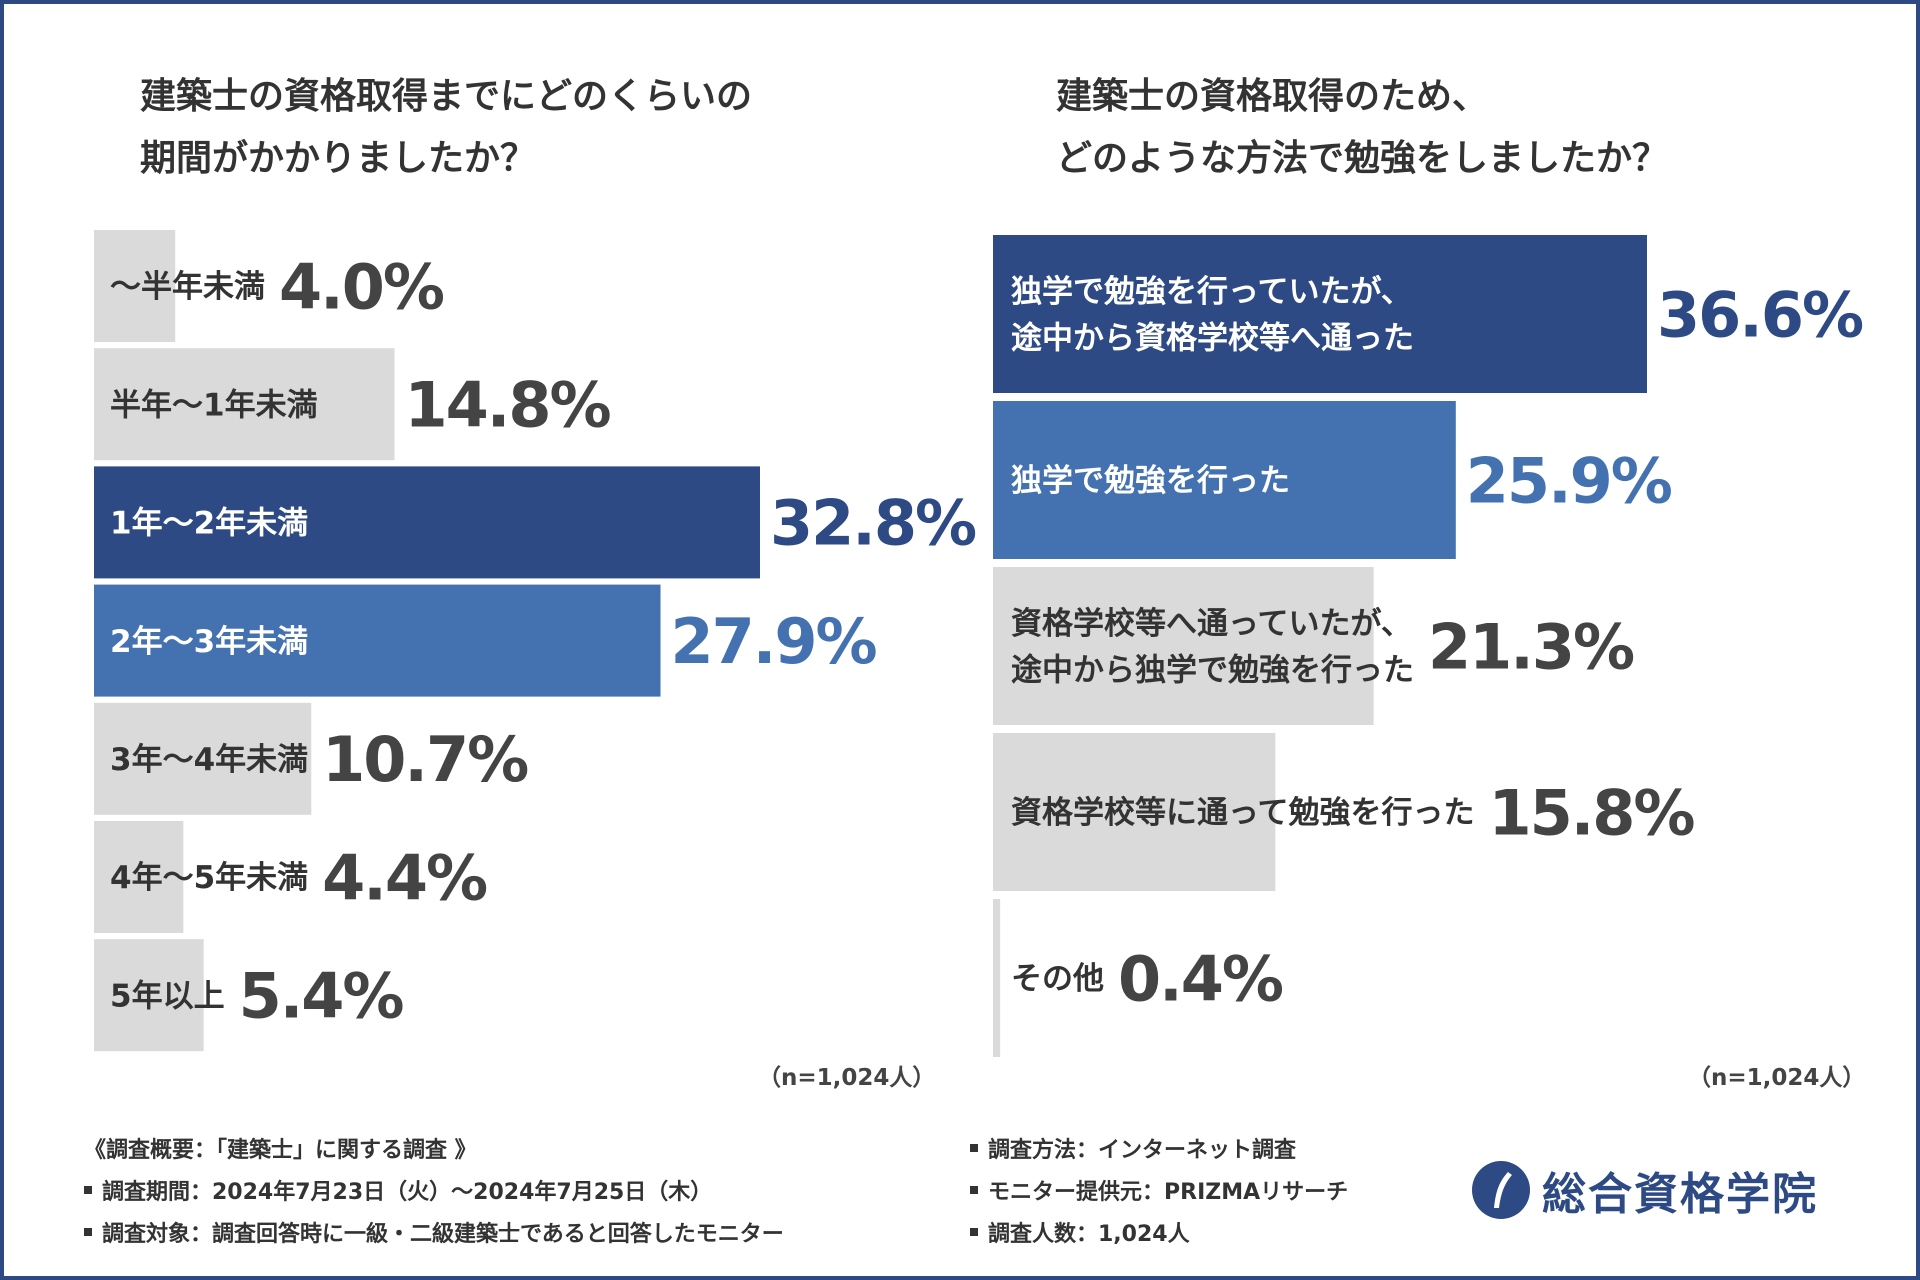 The image size is (1920, 1280). Describe the element at coordinates (1212, 338) in the screenshot. I see `category-label: 途中から資格学校等へ通った` at that location.